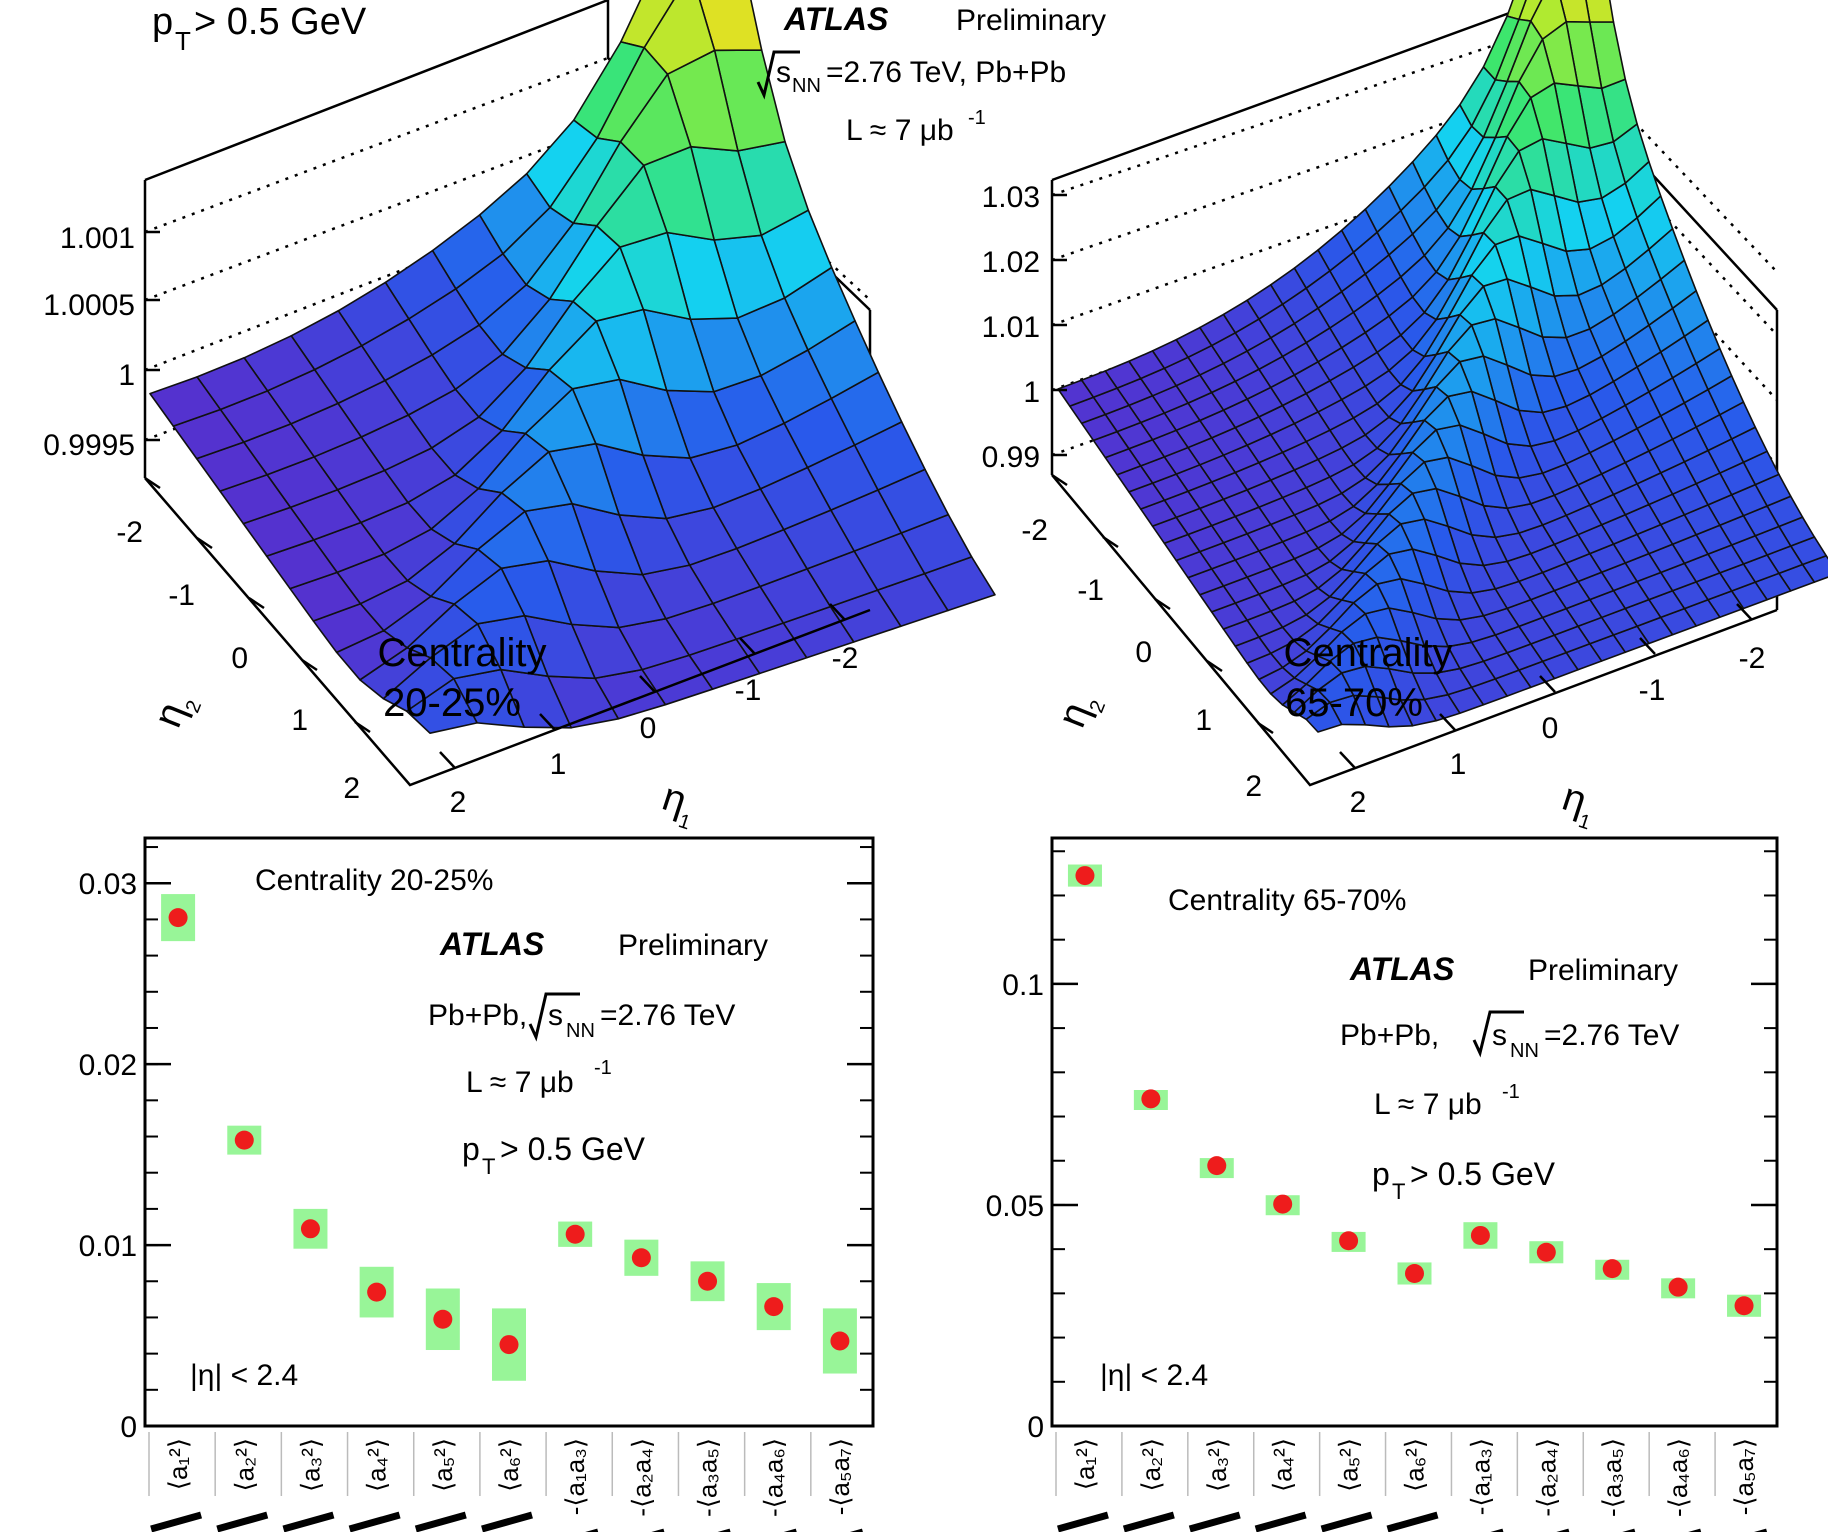 The image size is (1828, 1532). I want to click on category-label: -⟨a₅a₇⟩, so click(1744, 1476).